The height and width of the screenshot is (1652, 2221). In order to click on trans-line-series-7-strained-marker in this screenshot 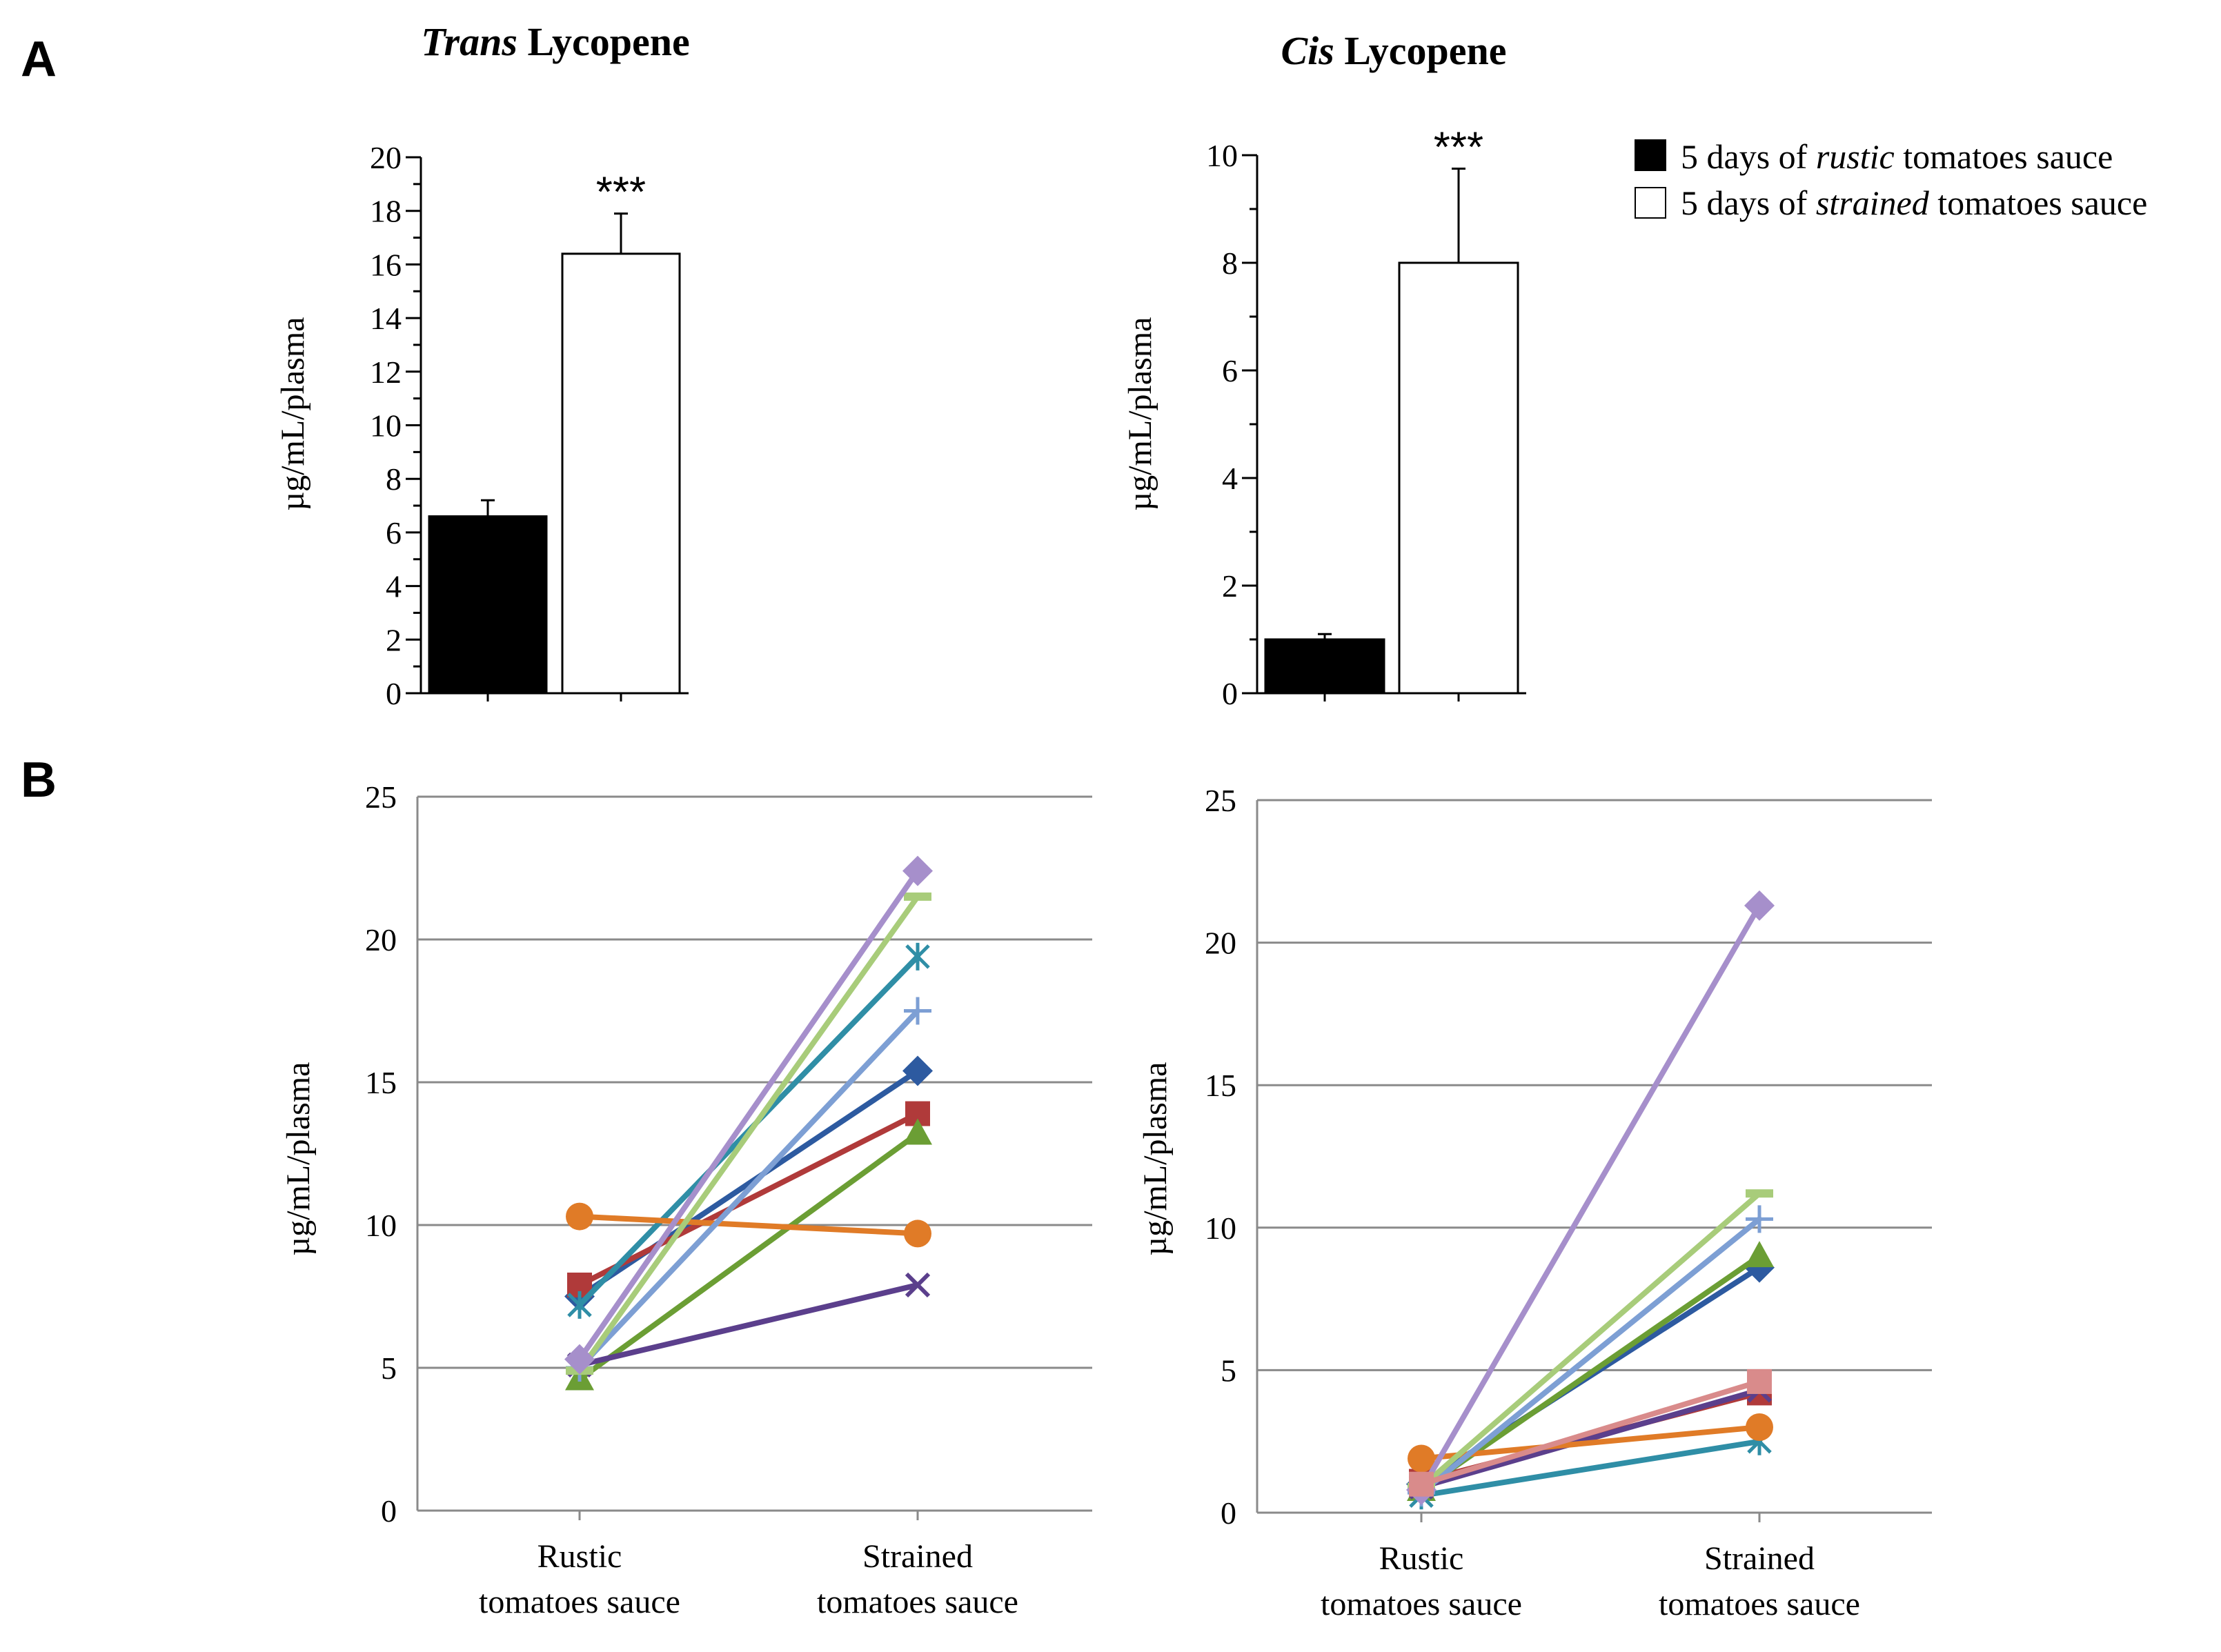, I will do `click(917, 1011)`.